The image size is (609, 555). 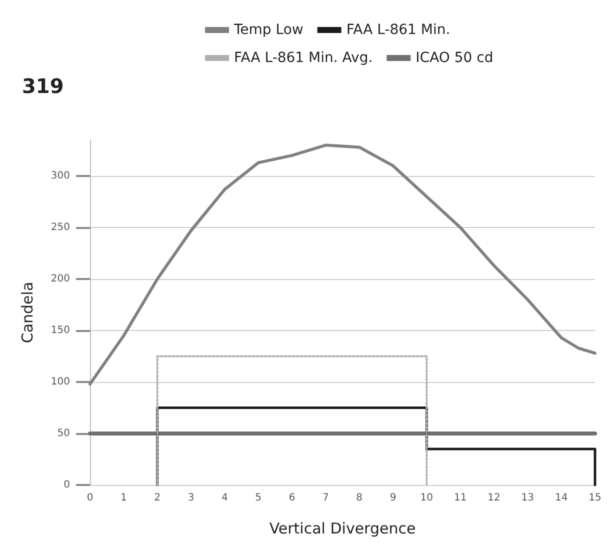 I want to click on y-tick-label: 50, so click(x=63, y=434).